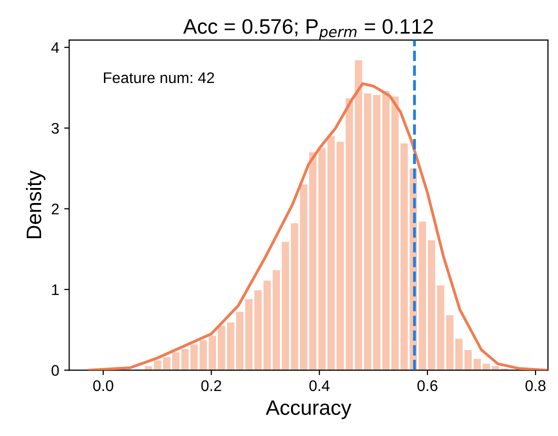 The width and height of the screenshot is (558, 436). I want to click on x-tick-label: 0.6, so click(427, 386).